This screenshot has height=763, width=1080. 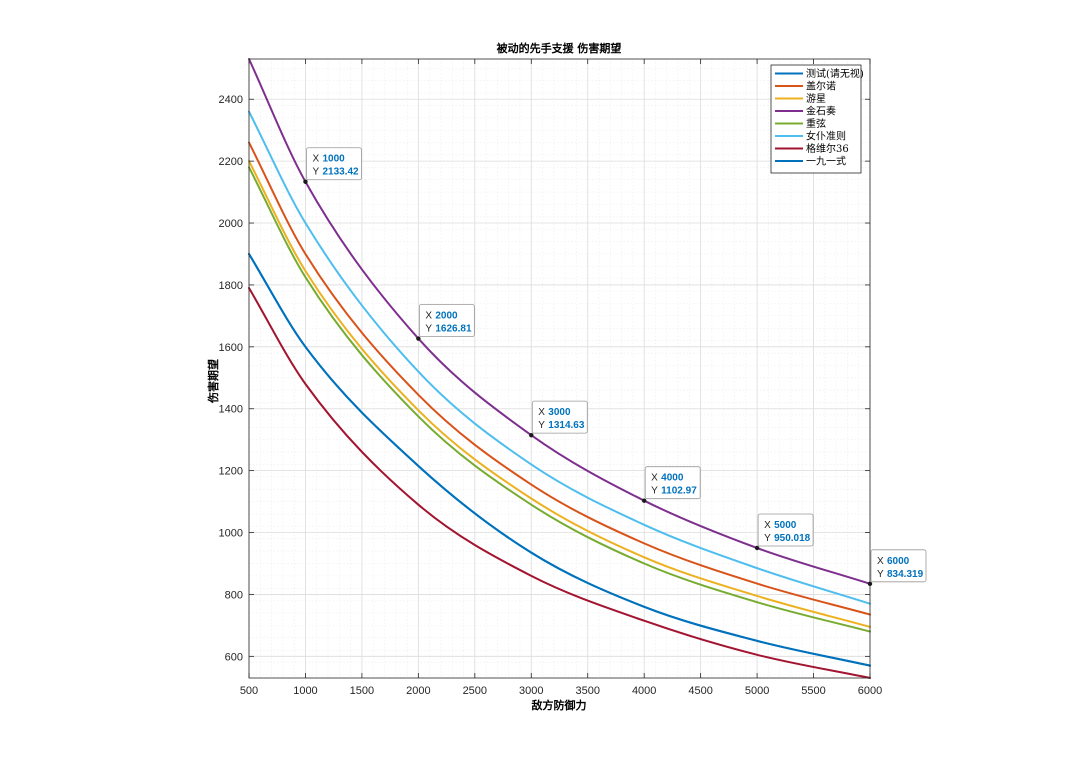 I want to click on legend-label: 重弦, so click(x=816, y=123).